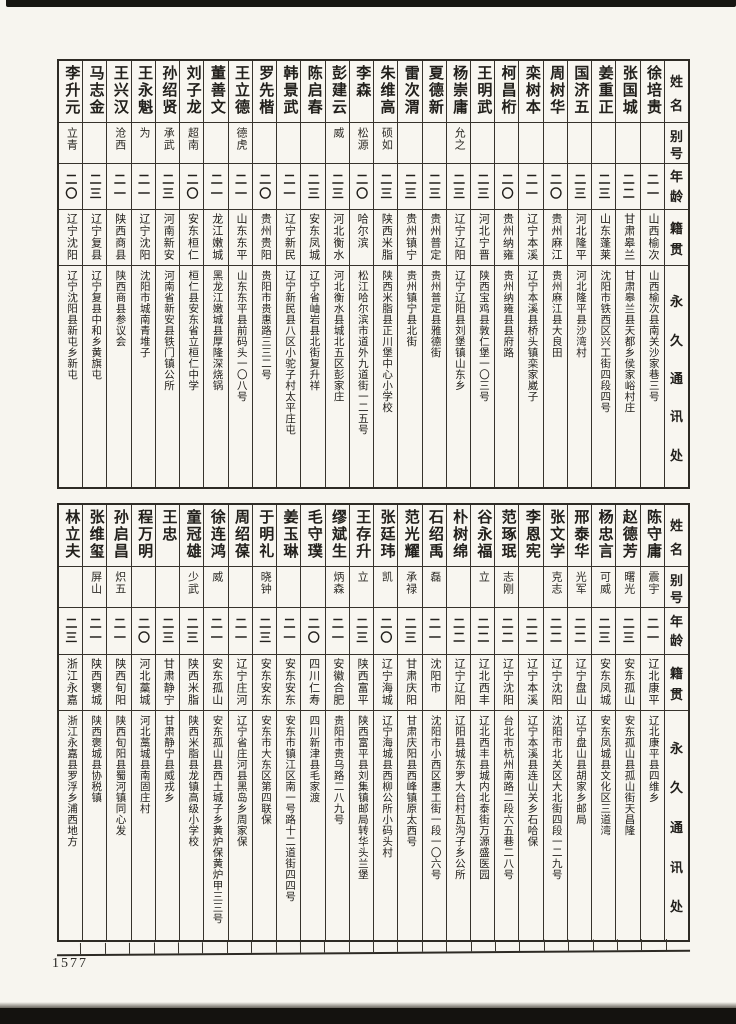 The width and height of the screenshot is (736, 1024). I want to click on origin-cell: 辽宁新民, so click(289, 238).